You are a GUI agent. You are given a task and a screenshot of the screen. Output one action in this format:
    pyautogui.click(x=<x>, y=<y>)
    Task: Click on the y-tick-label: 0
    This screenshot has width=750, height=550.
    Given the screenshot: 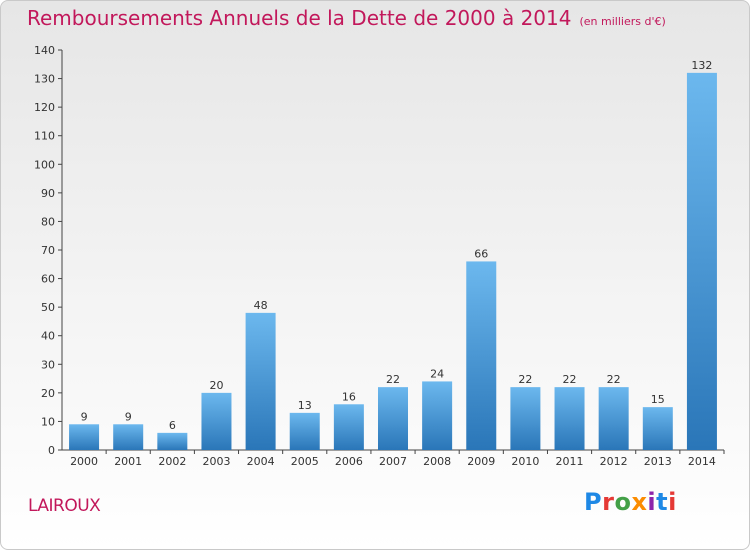 What is the action you would take?
    pyautogui.click(x=51, y=450)
    